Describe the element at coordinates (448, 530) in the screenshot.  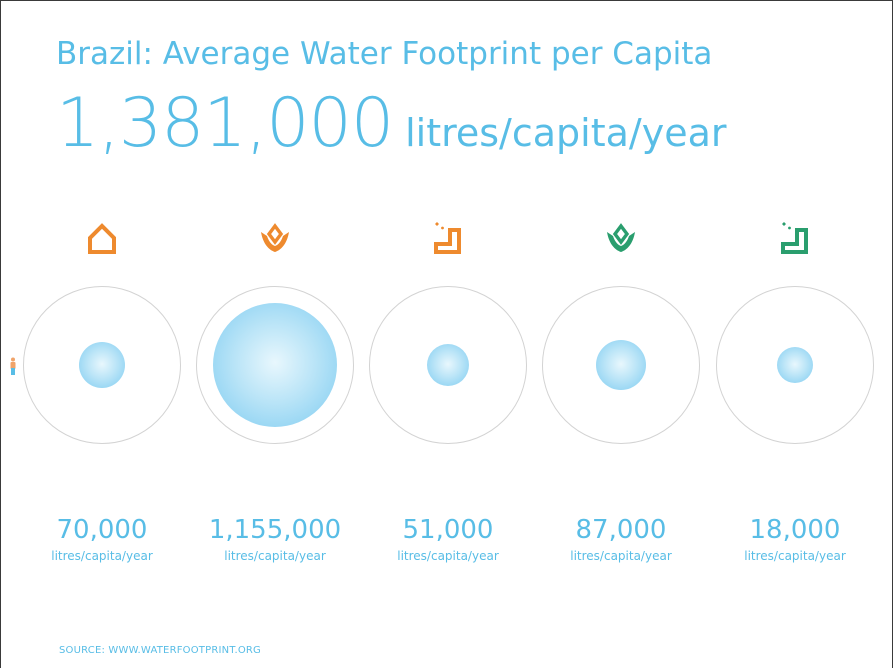
I see `bubble-value-label: 51,000` at that location.